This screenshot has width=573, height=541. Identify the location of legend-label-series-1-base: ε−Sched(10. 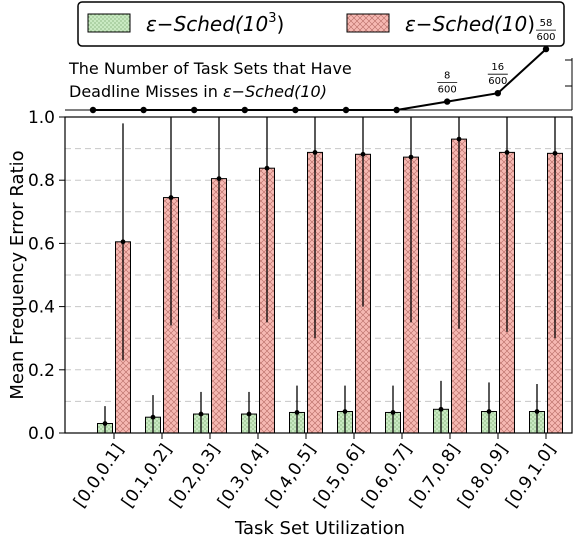
(207, 24).